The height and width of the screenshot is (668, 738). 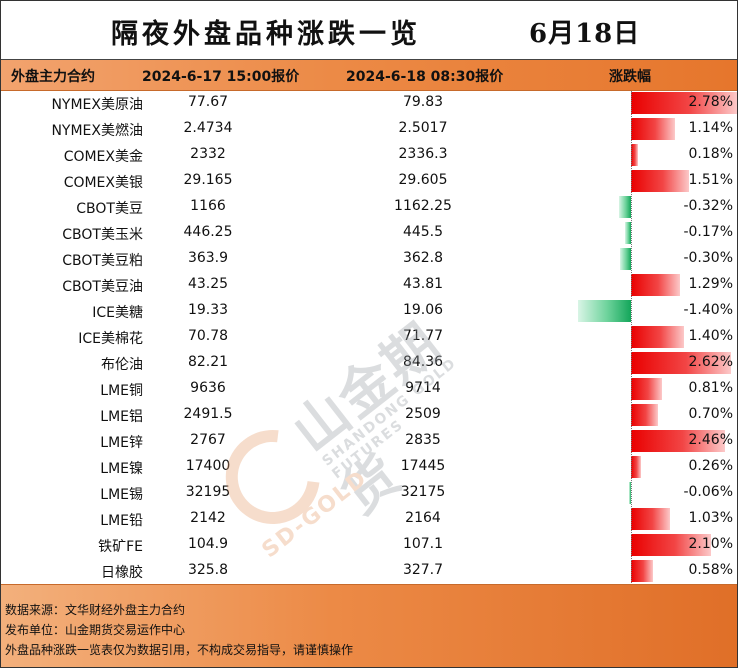 I want to click on contract-name: ICE美糖, so click(x=117, y=313).